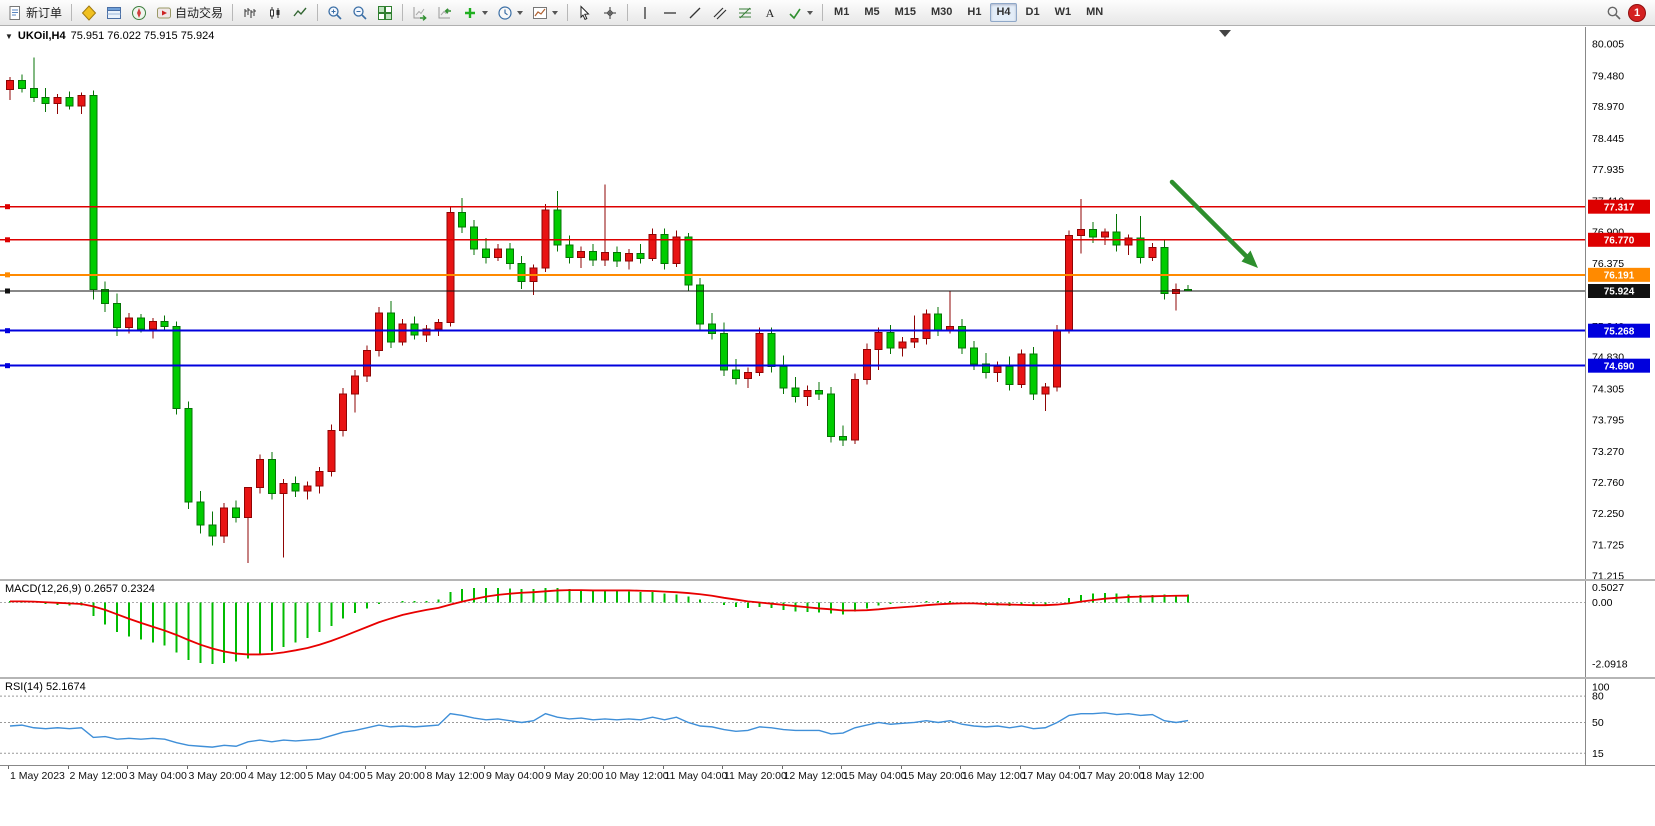 Image resolution: width=1655 pixels, height=826 pixels. I want to click on template-button, so click(545, 13).